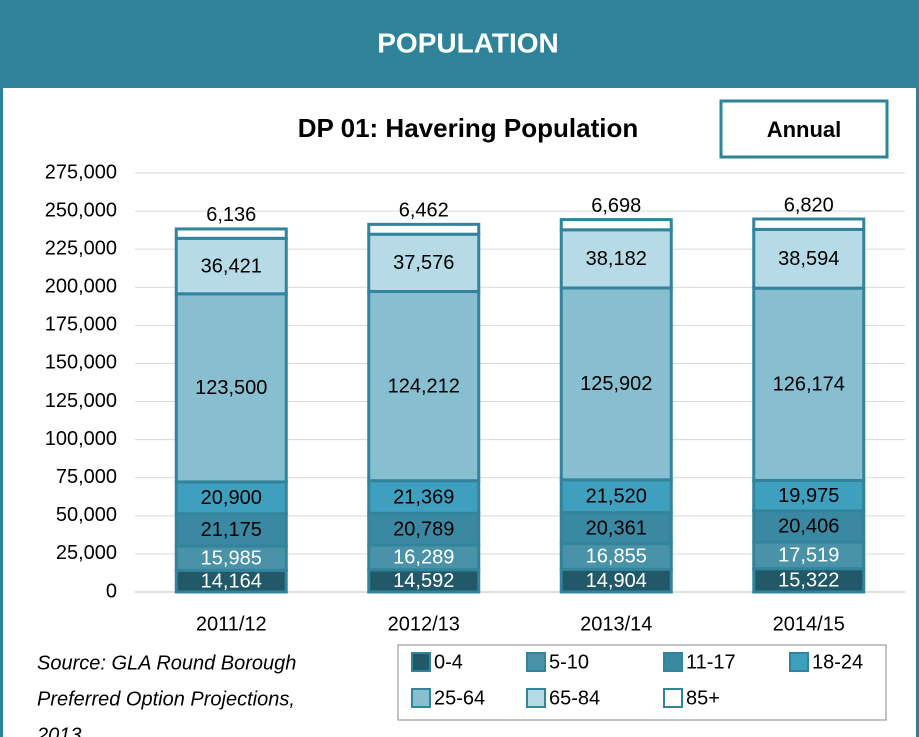 This screenshot has height=737, width=919. Describe the element at coordinates (703, 698) in the screenshot. I see `legend-label: 85+` at that location.